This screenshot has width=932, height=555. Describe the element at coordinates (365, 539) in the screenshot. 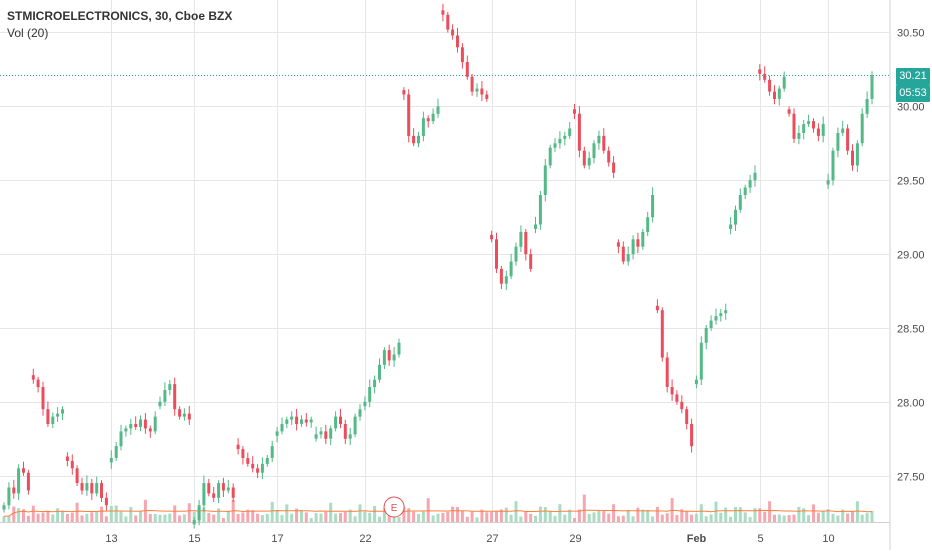

I see `time-tick-label: 22` at that location.